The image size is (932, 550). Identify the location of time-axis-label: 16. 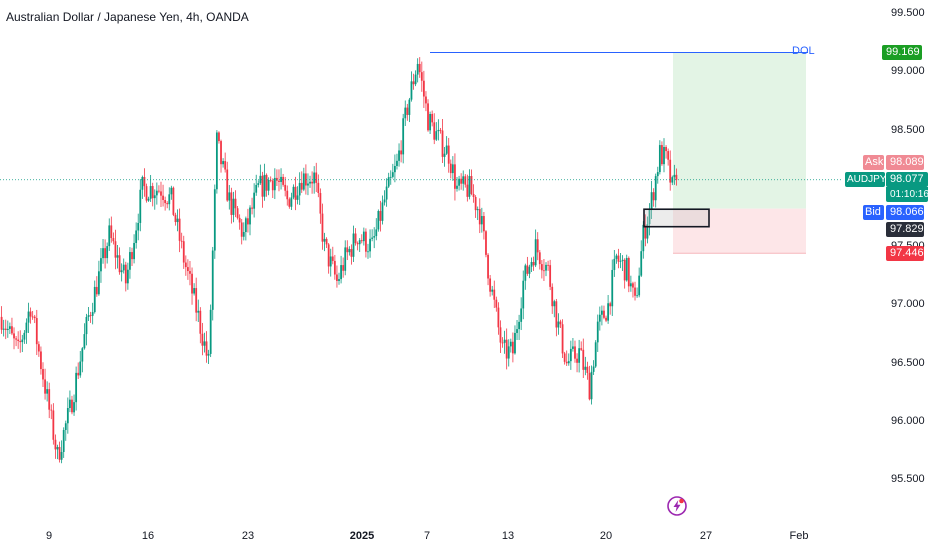
(148, 536).